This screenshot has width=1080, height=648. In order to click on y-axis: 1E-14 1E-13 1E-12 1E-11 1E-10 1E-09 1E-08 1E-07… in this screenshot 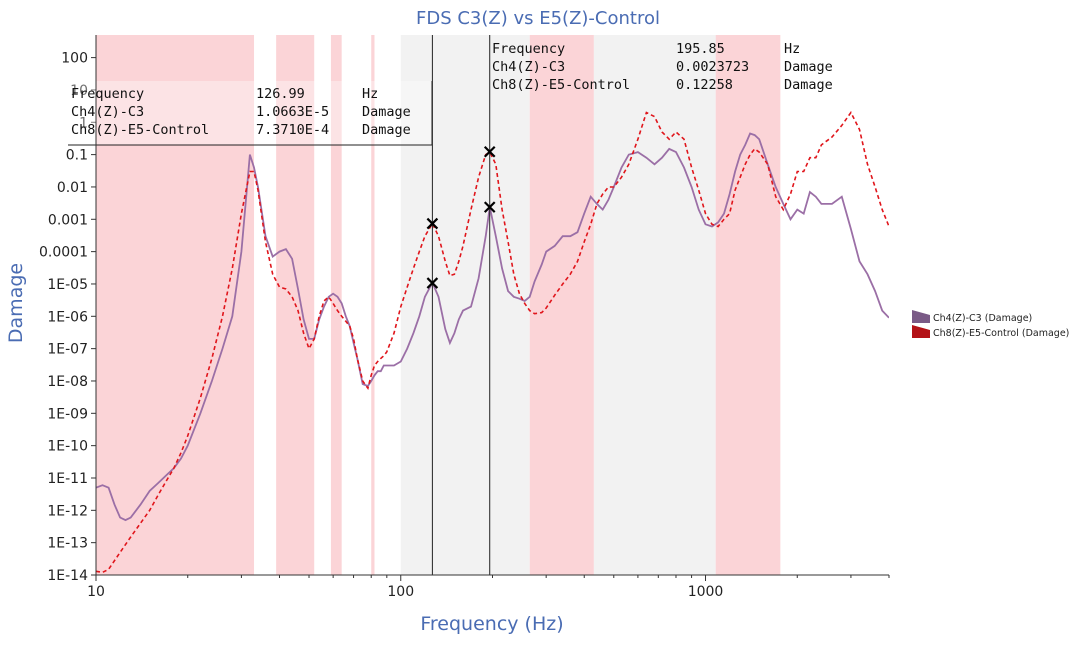, I will do `click(67, 317)`.